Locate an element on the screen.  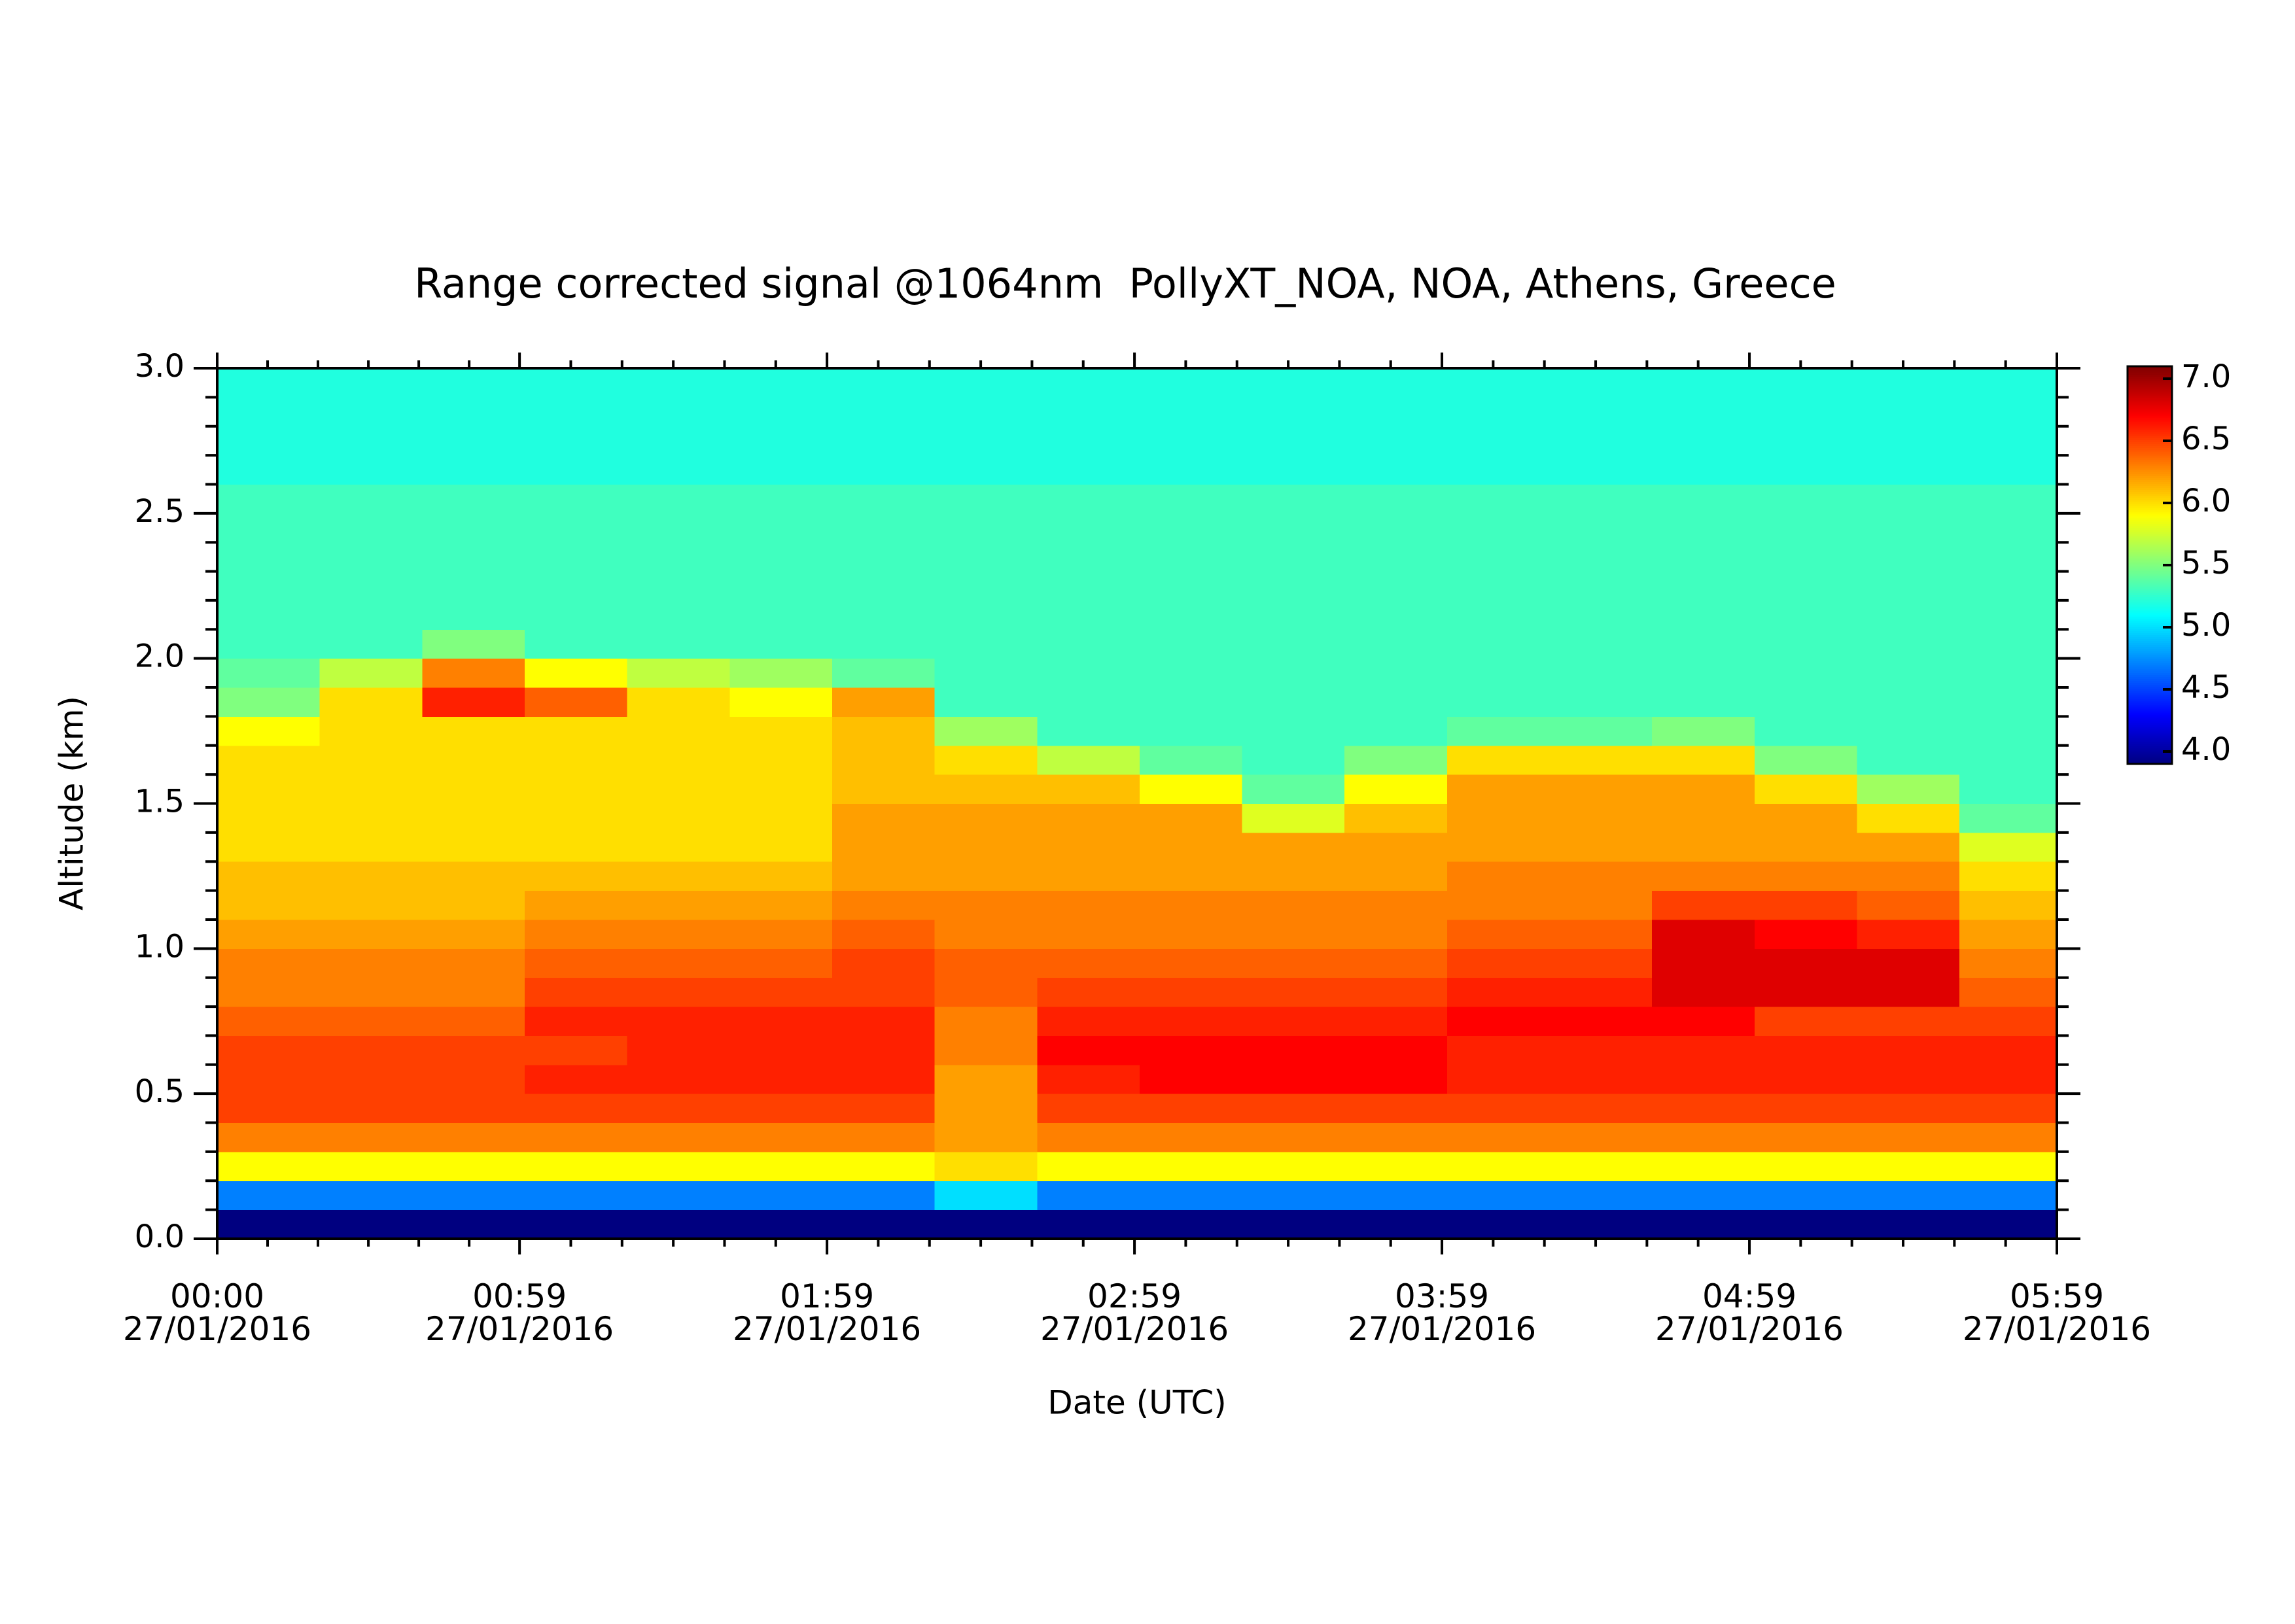
colorbar-tick-label: 6.5 is located at coordinates (2206, 439).